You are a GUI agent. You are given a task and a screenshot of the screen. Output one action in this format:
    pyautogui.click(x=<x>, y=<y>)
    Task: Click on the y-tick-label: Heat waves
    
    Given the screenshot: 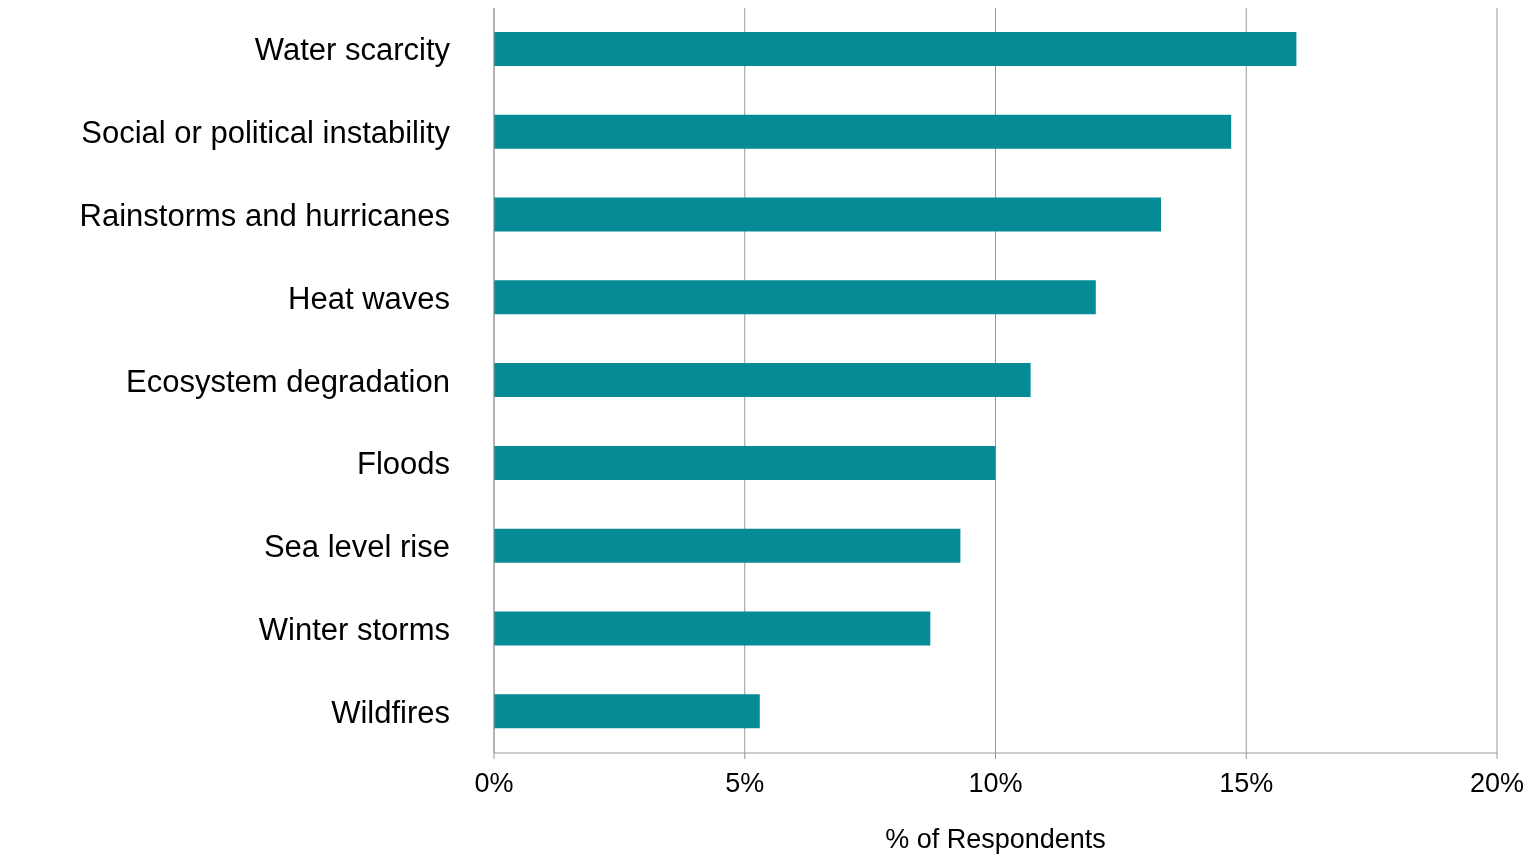 What is the action you would take?
    pyautogui.click(x=369, y=298)
    